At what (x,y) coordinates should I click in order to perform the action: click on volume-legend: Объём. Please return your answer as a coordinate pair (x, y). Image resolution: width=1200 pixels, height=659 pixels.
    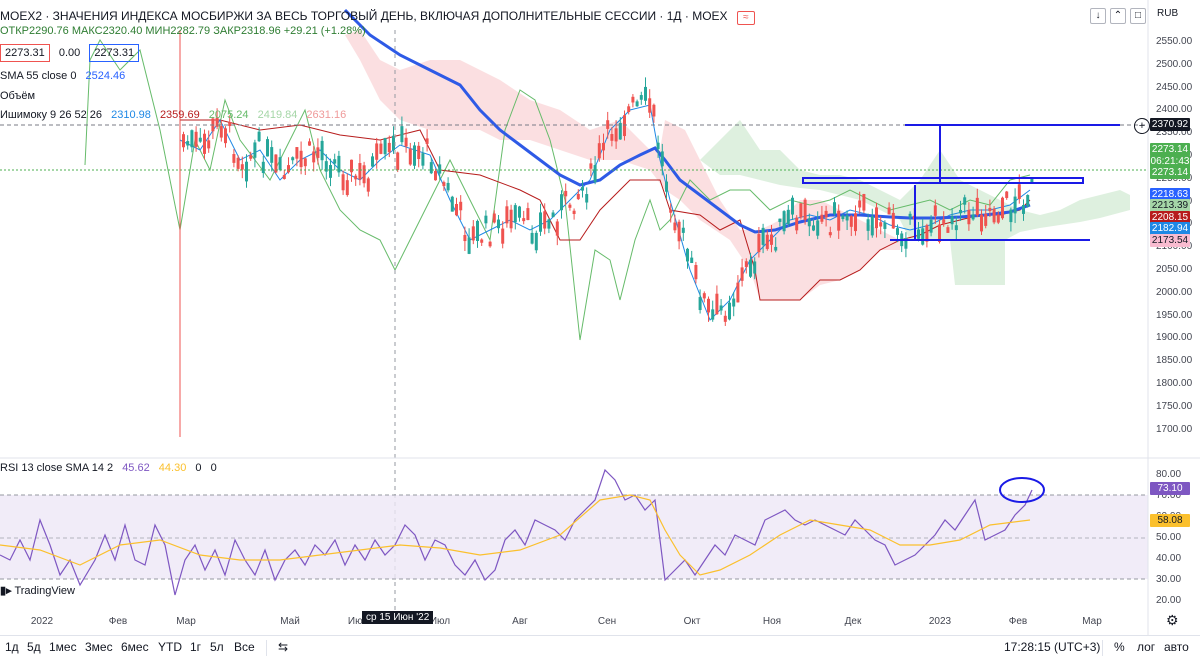
    Looking at the image, I should click on (20, 96).